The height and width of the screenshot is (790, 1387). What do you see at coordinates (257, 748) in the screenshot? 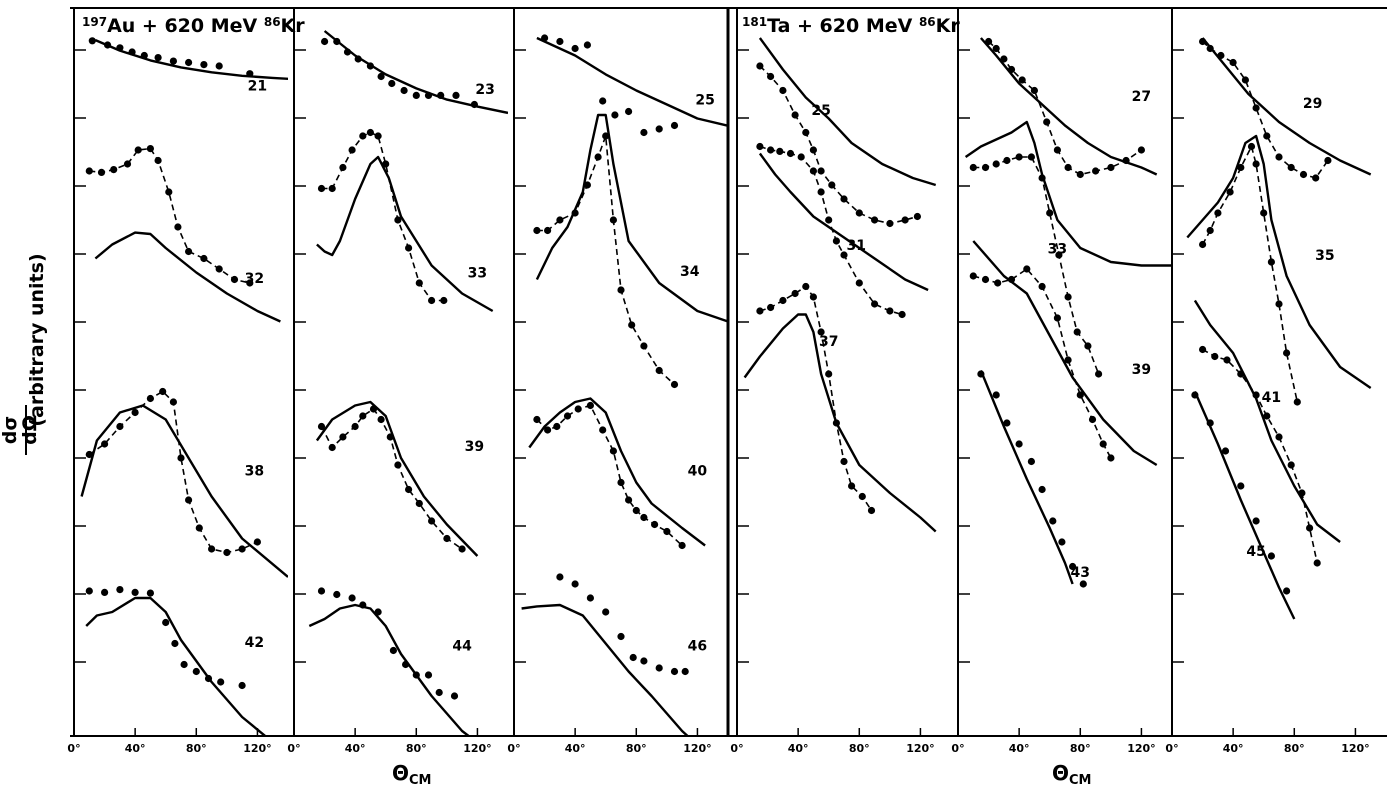
I see `x-tick-label: 120°` at bounding box center [257, 748].